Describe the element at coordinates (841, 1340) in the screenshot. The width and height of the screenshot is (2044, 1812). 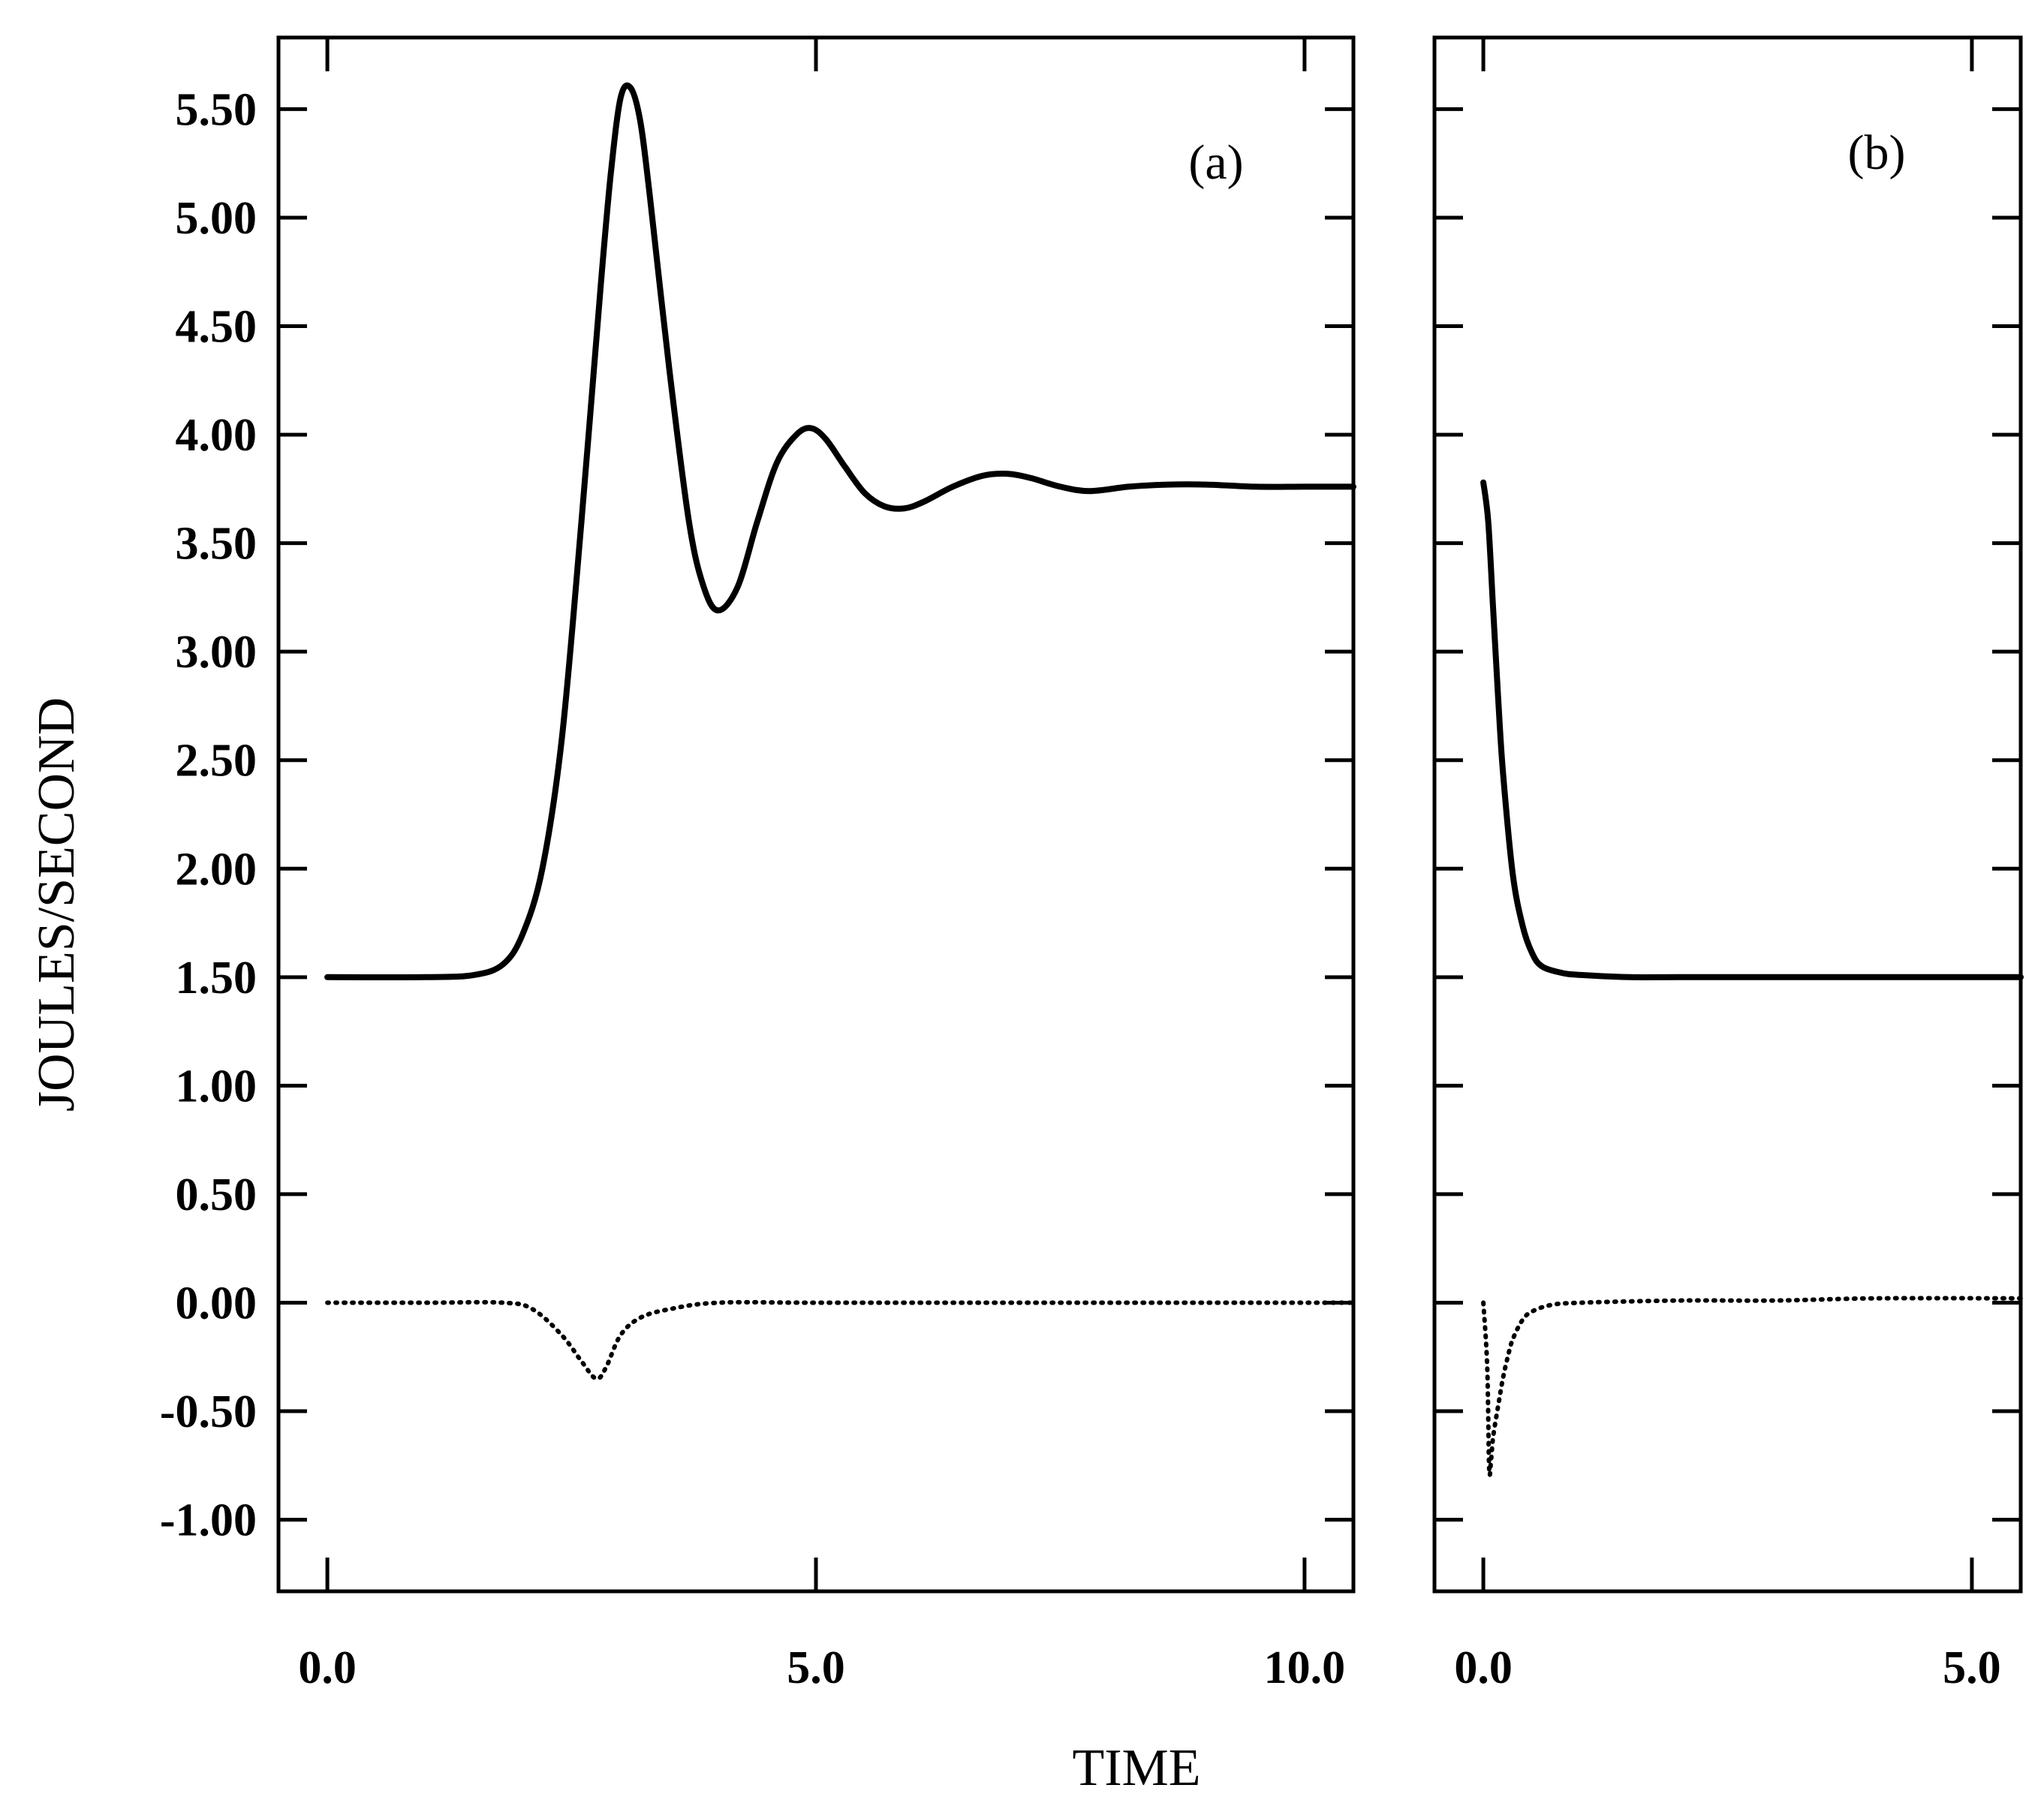
I see `panel-a-dotted-series-line` at that location.